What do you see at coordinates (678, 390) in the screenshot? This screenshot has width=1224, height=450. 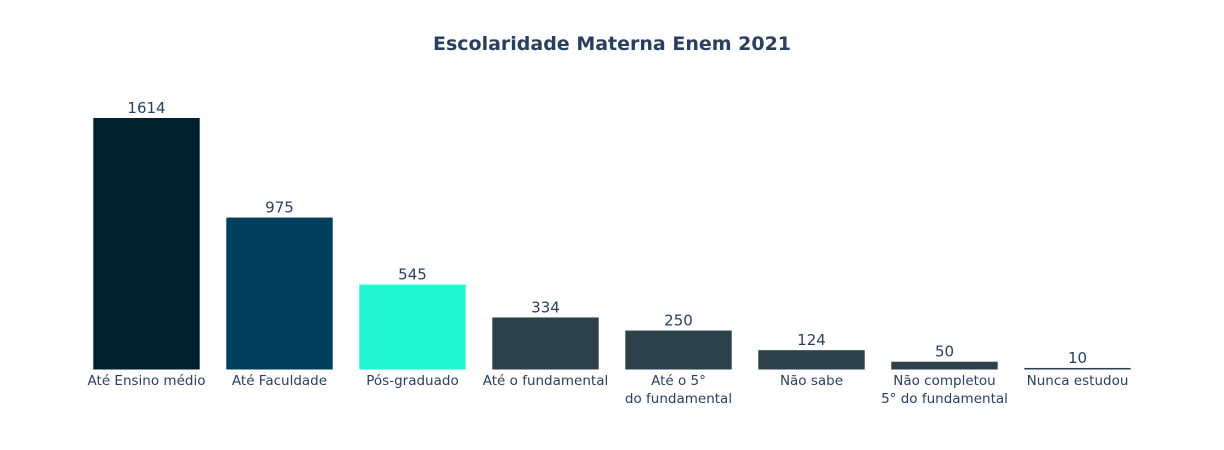 I see `x-tick-label: Até o 5° do fundamental` at bounding box center [678, 390].